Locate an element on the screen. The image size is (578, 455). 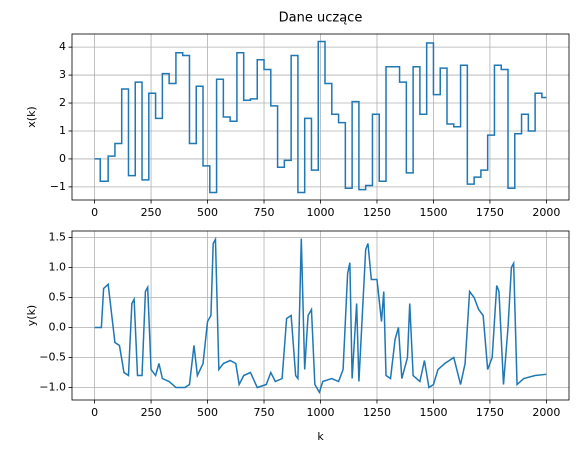
y-tick-label: 1 is located at coordinates (62, 130).